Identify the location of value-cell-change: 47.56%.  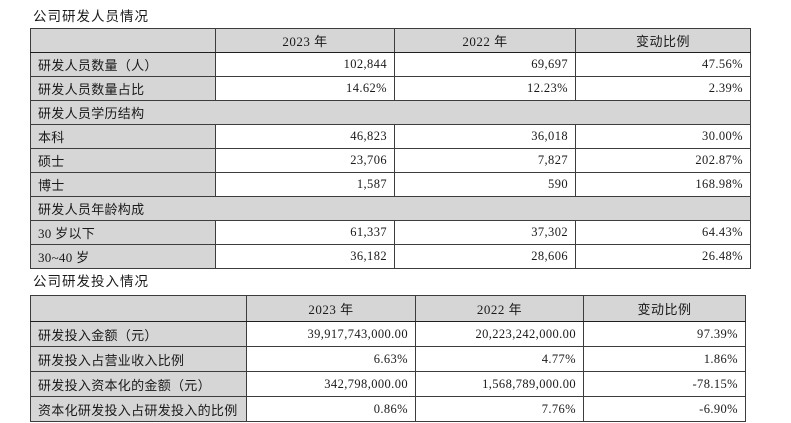
(663, 64).